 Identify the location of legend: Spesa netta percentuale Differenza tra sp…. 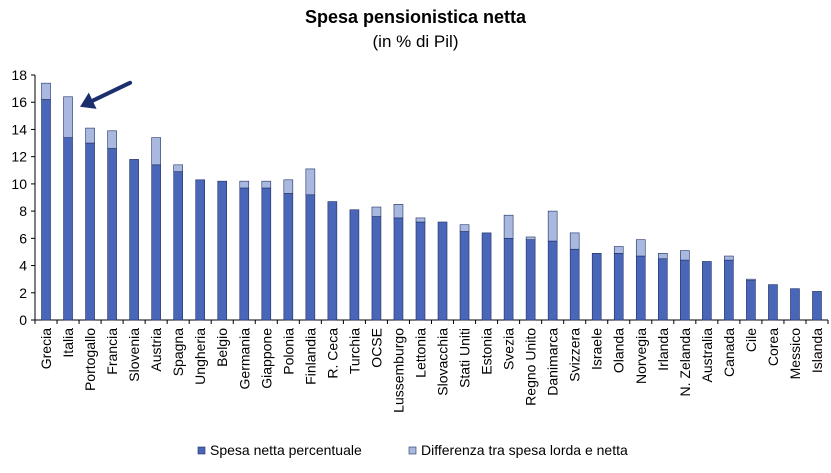
(412, 450).